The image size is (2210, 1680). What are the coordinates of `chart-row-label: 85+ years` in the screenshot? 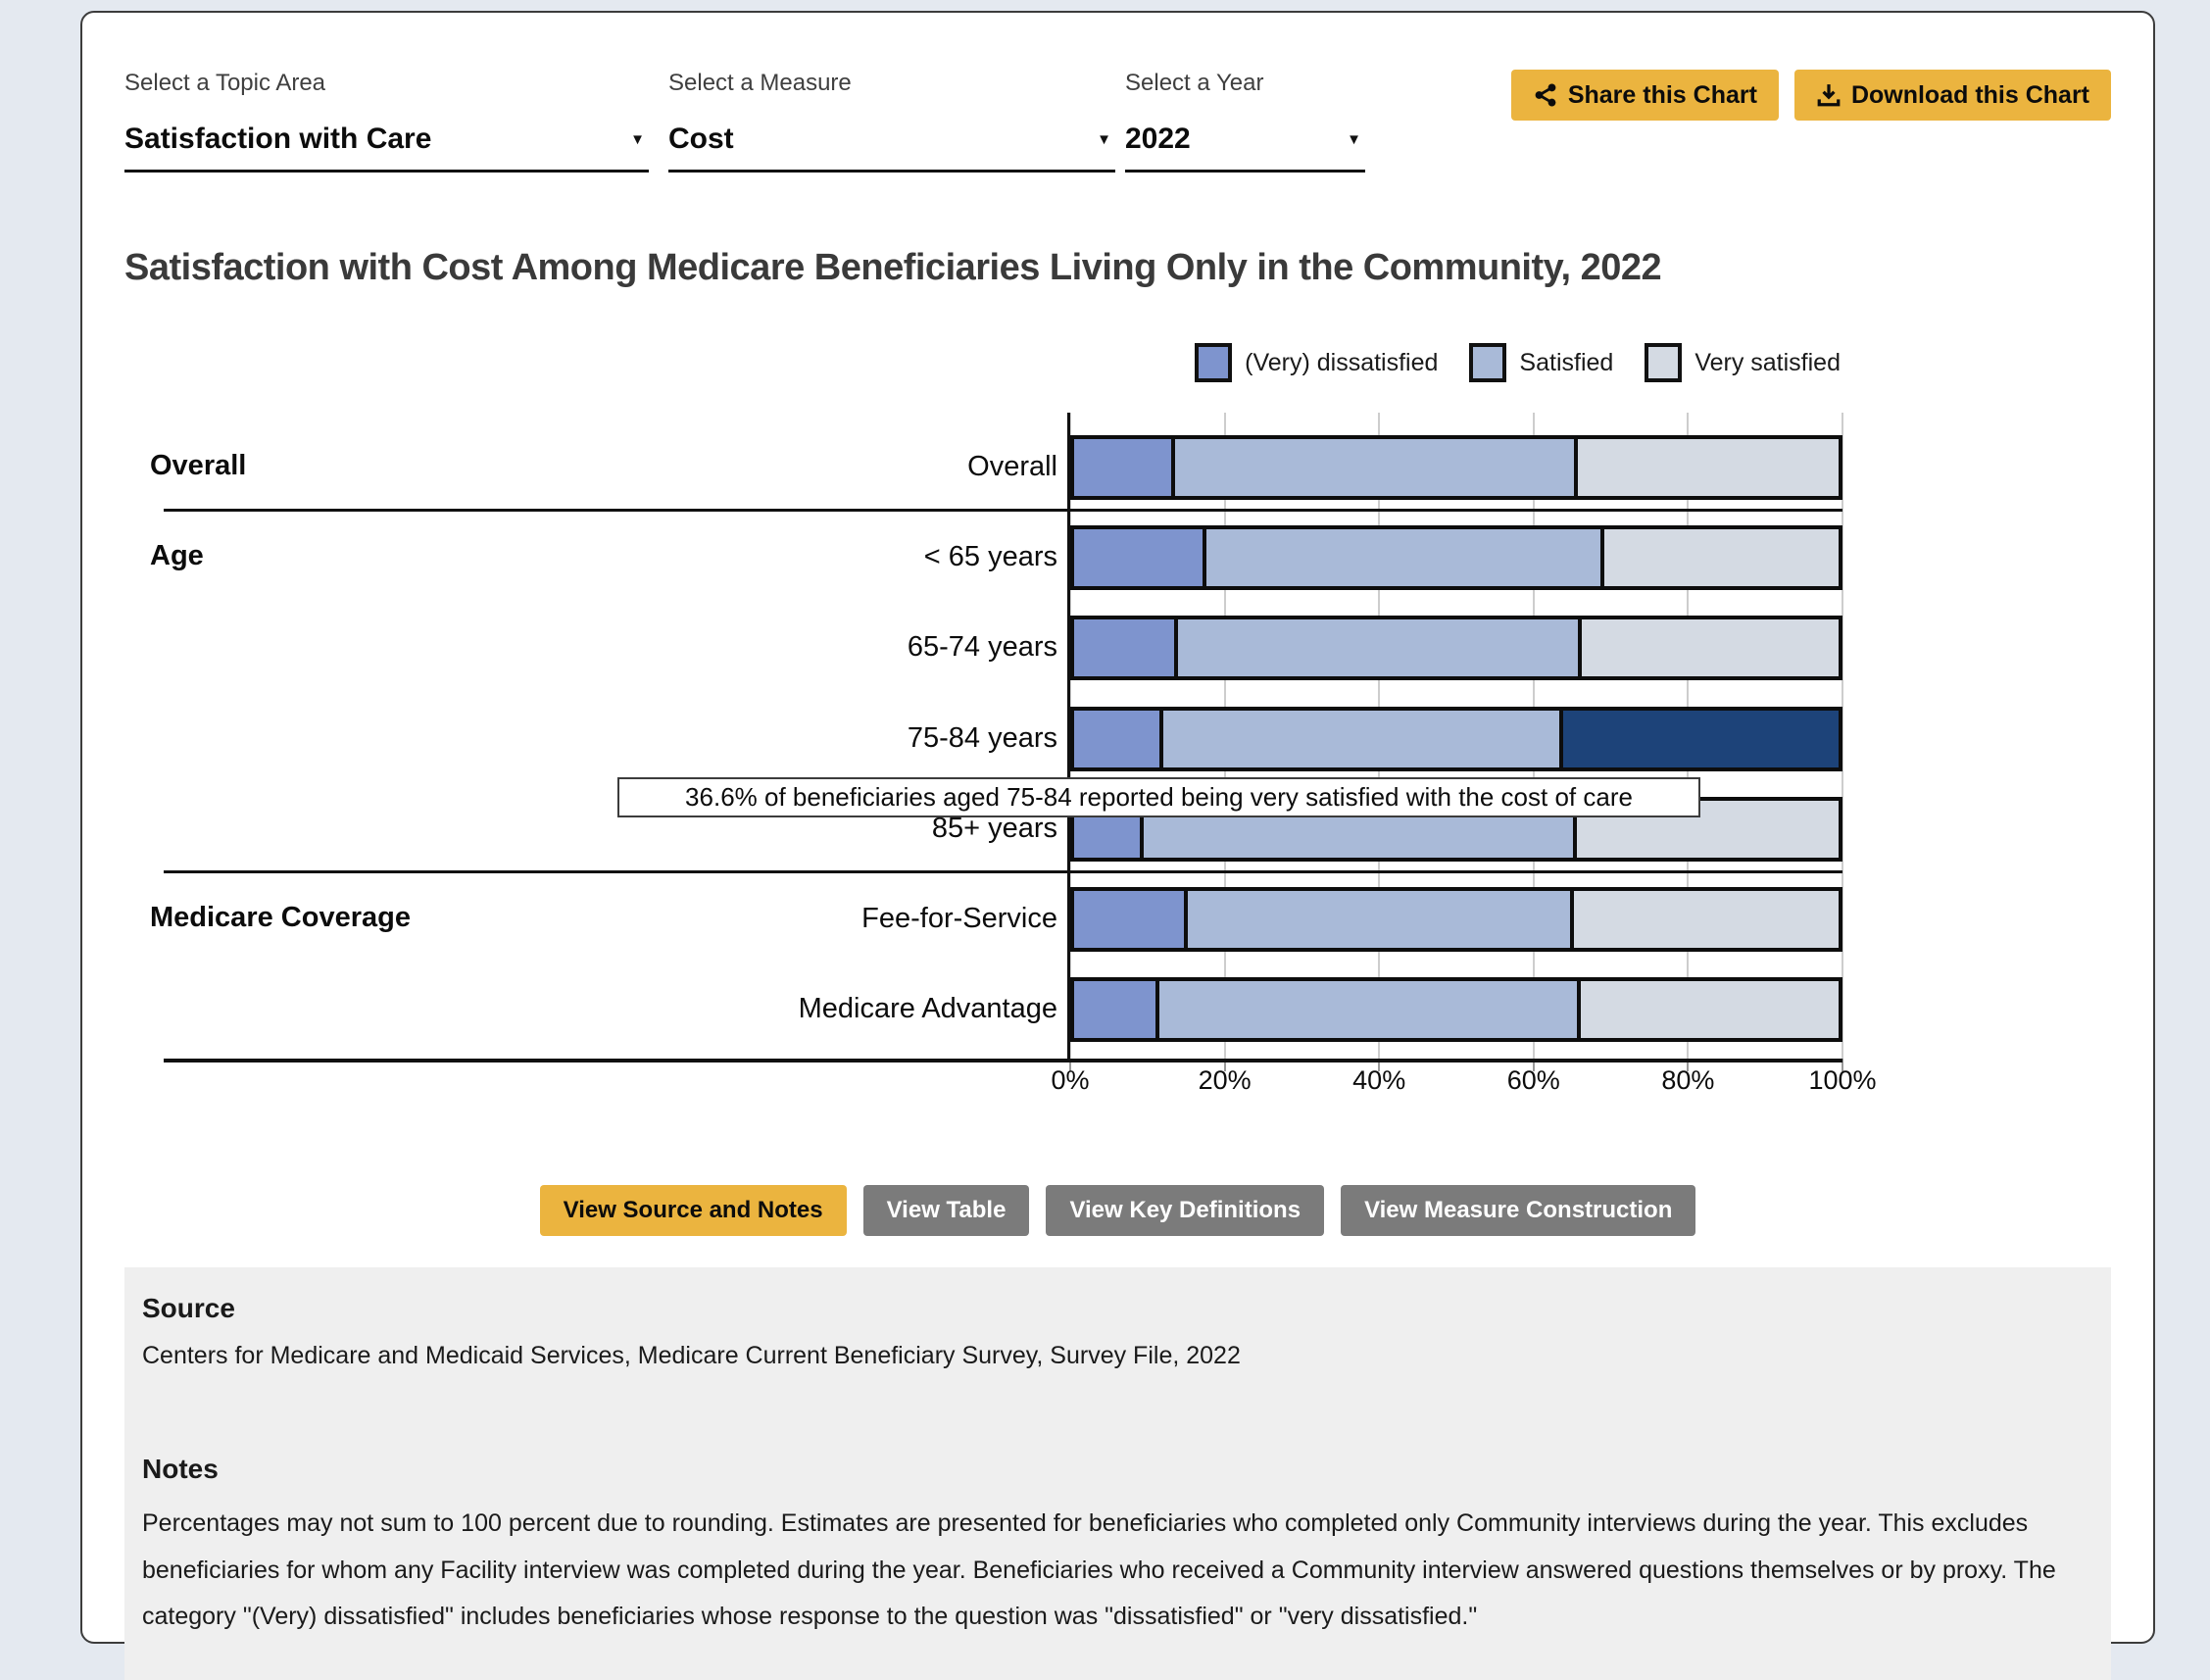 It's located at (994, 828).